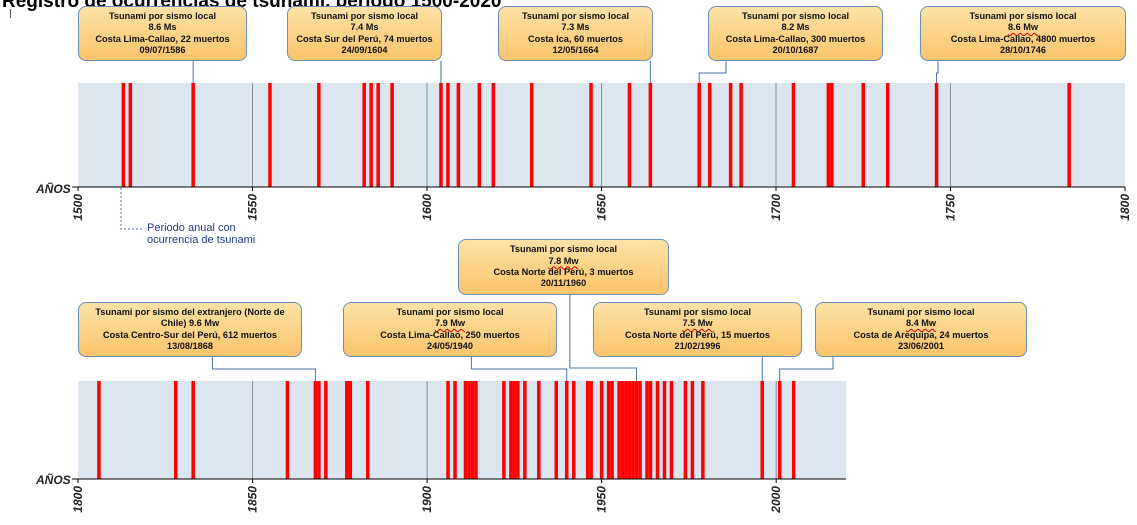 The image size is (1137, 525). Describe the element at coordinates (201, 234) in the screenshot. I see `legend-note: Periodo anual con ocurrencia de tsunami` at that location.